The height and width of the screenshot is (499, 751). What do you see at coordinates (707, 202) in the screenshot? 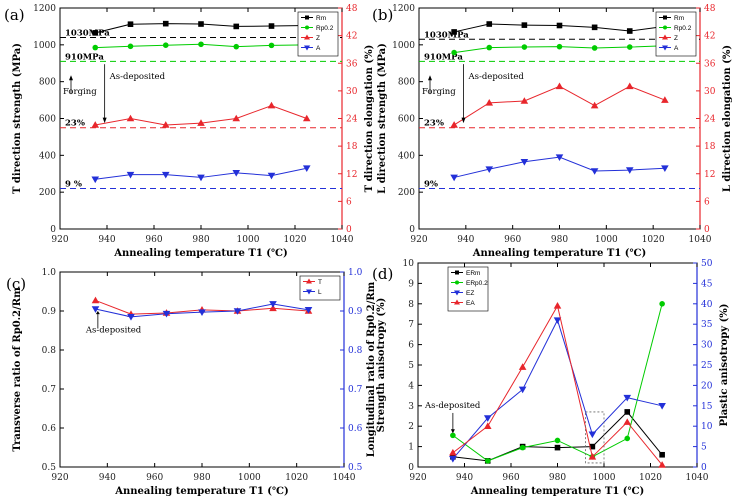
I see `y-right-tick-label: 6` at bounding box center [707, 202].